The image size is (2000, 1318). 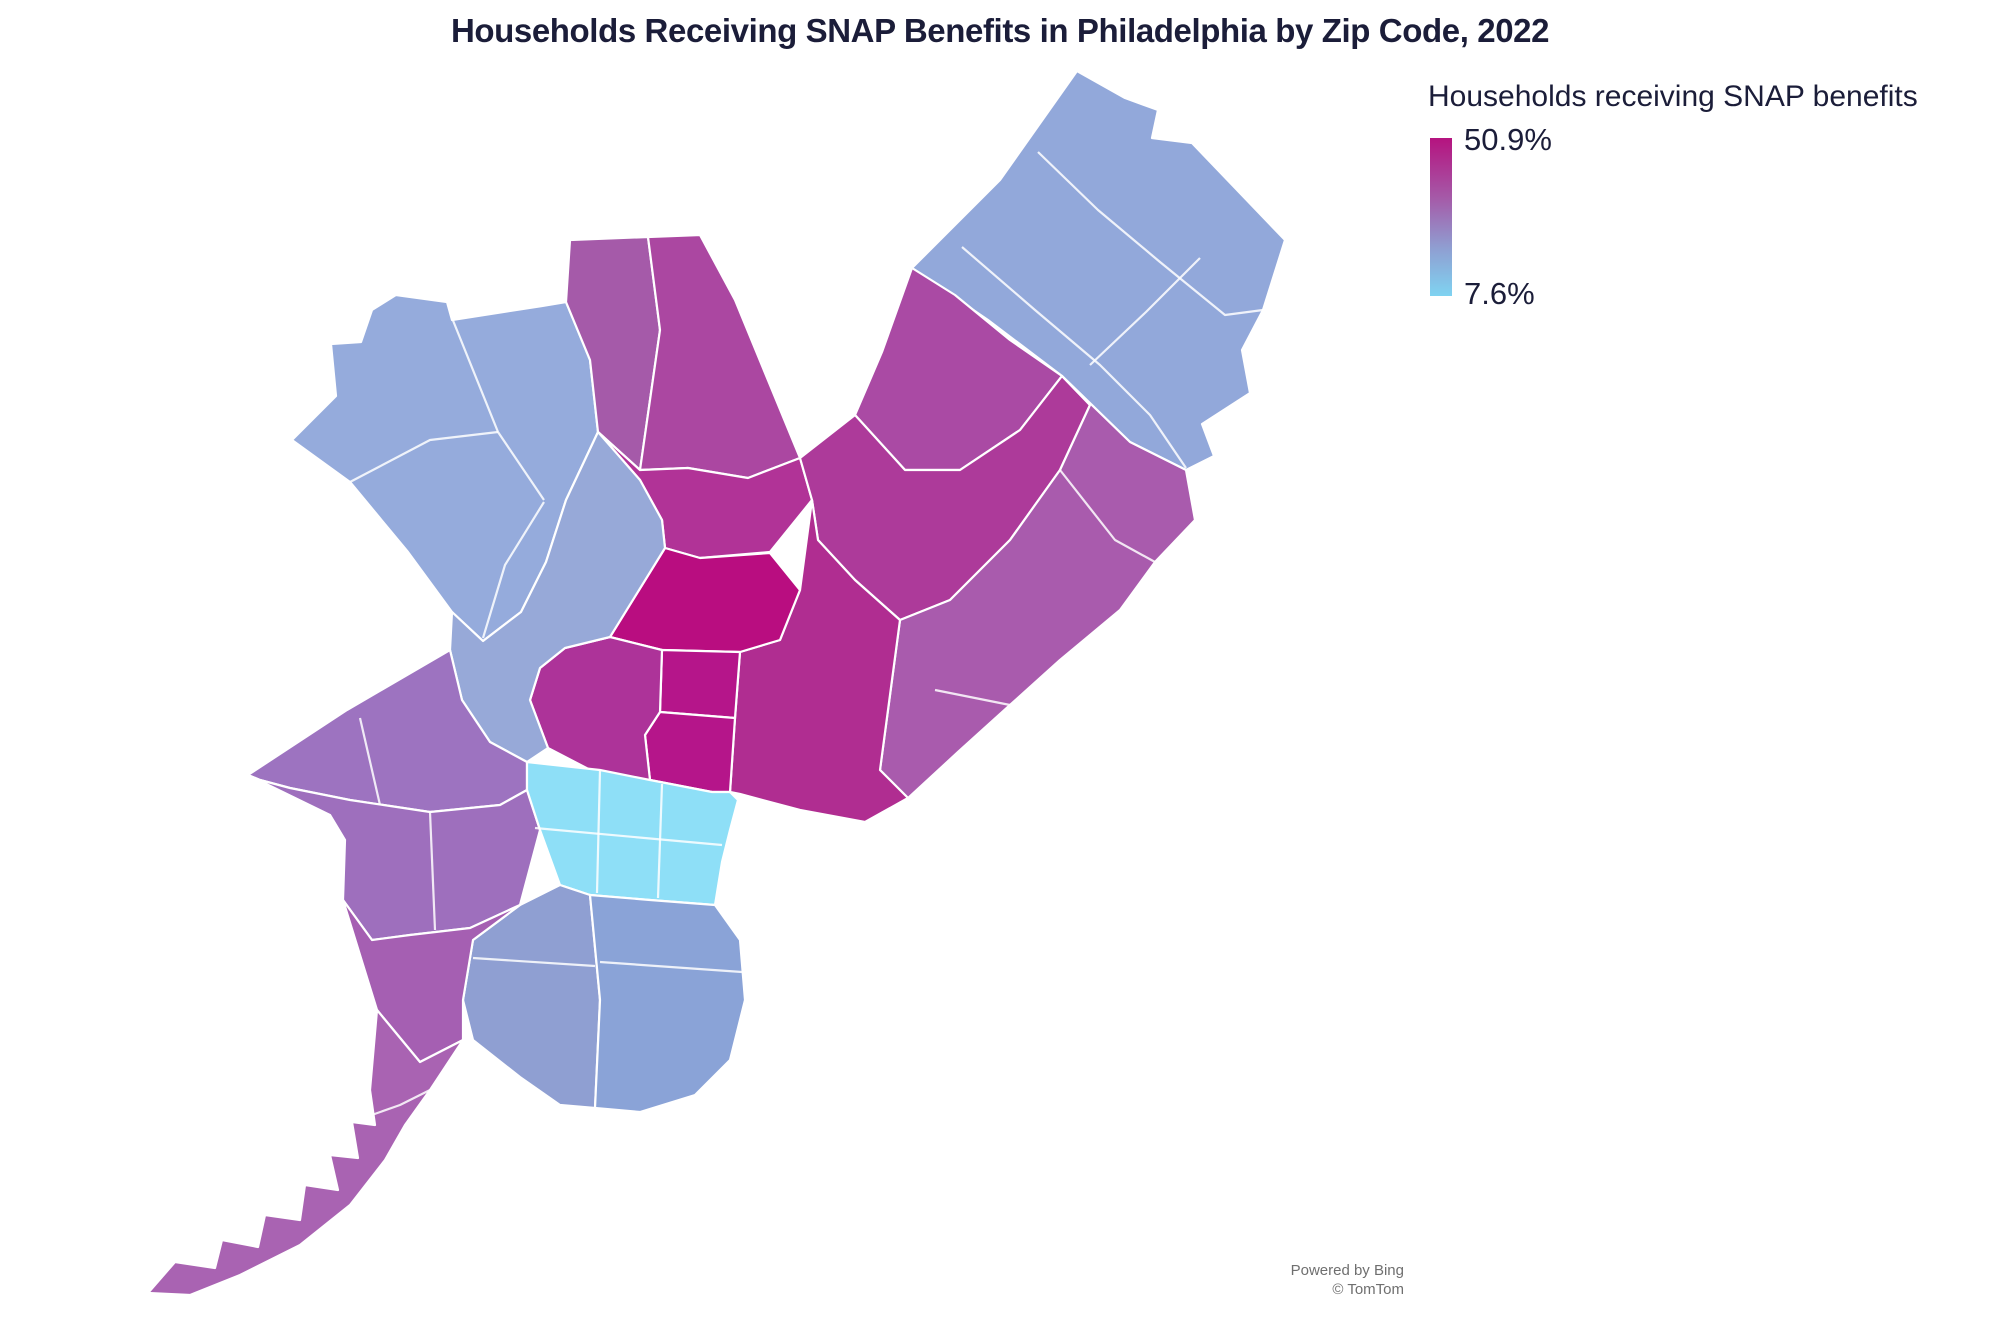 I want to click on region-west-philly-south, so click(x=394, y=857).